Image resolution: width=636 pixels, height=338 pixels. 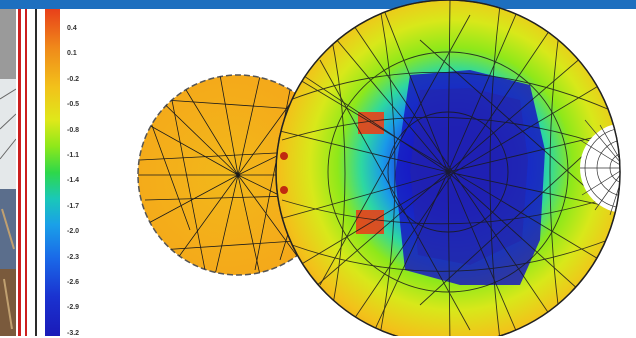 I want to click on legend-label: -0.2, so click(x=73, y=79).